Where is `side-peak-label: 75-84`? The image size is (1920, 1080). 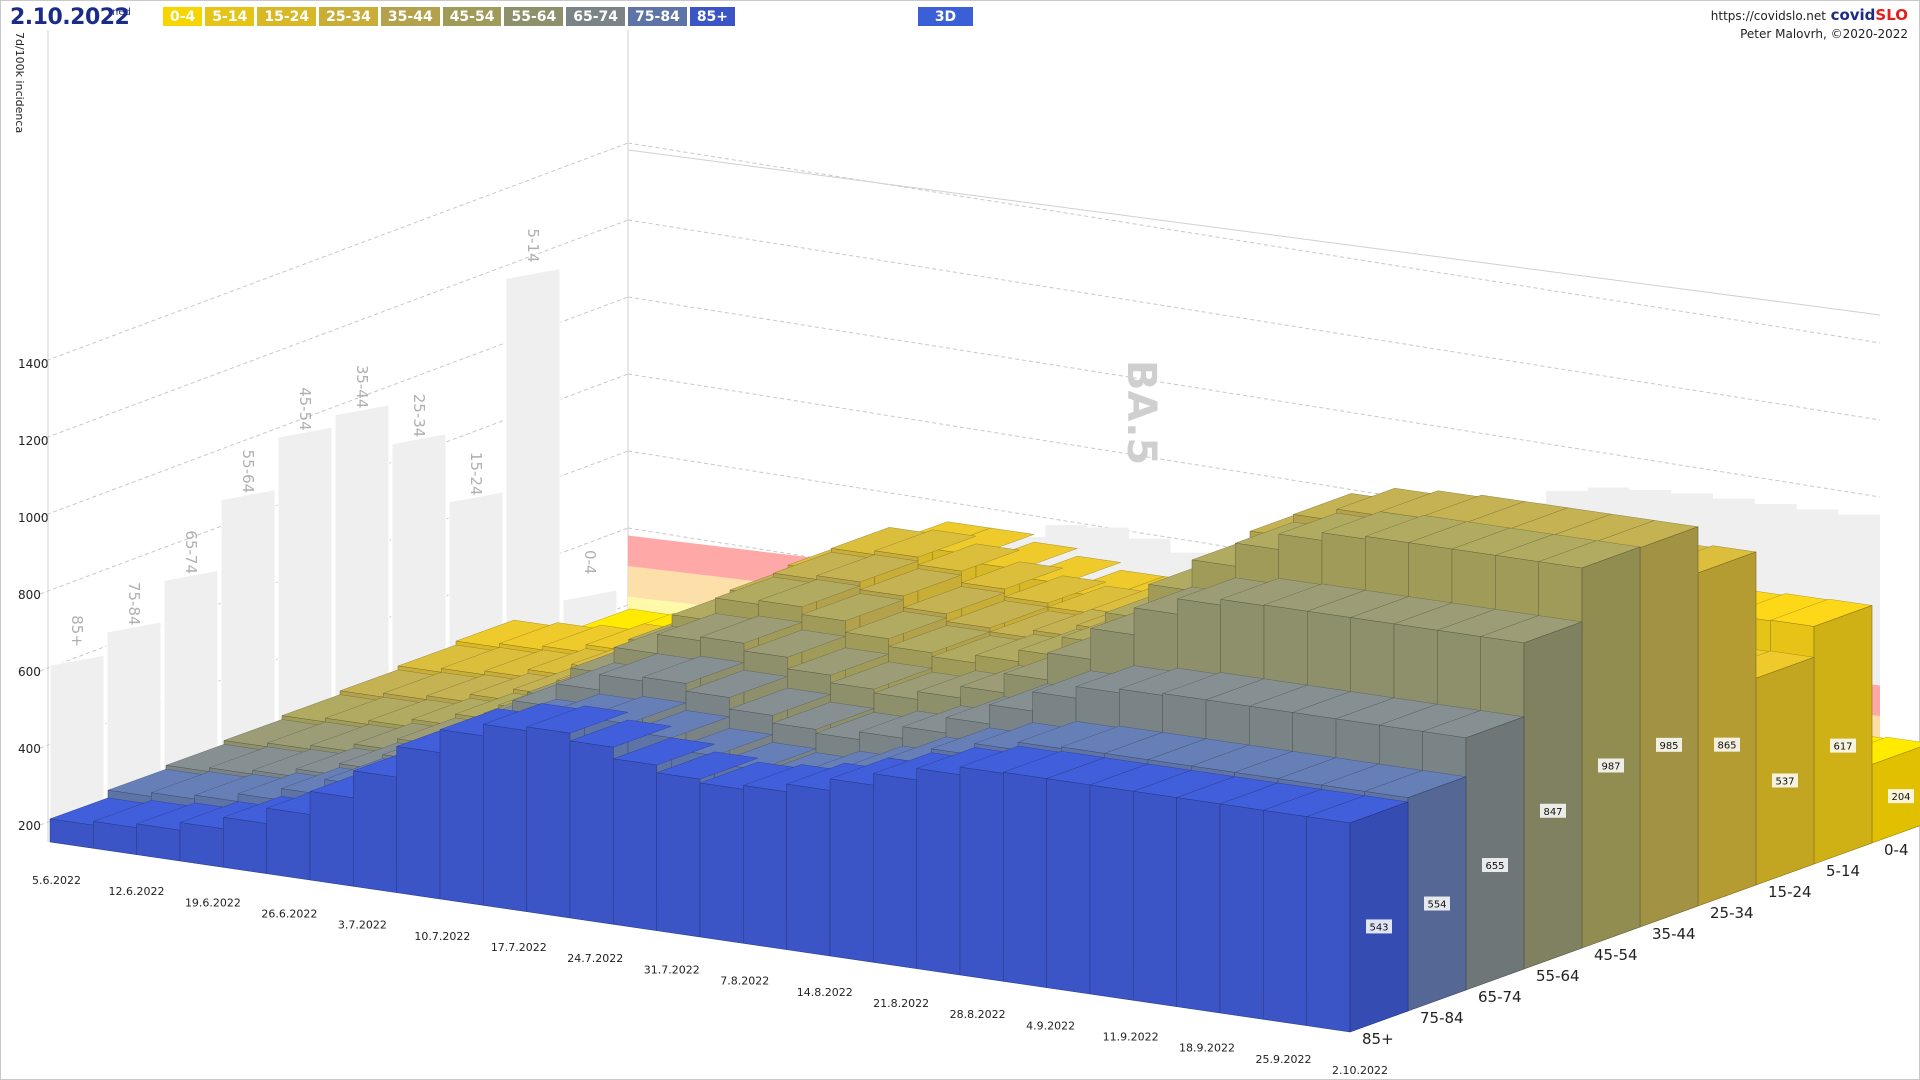
side-peak-label: 75-84 is located at coordinates (134, 604).